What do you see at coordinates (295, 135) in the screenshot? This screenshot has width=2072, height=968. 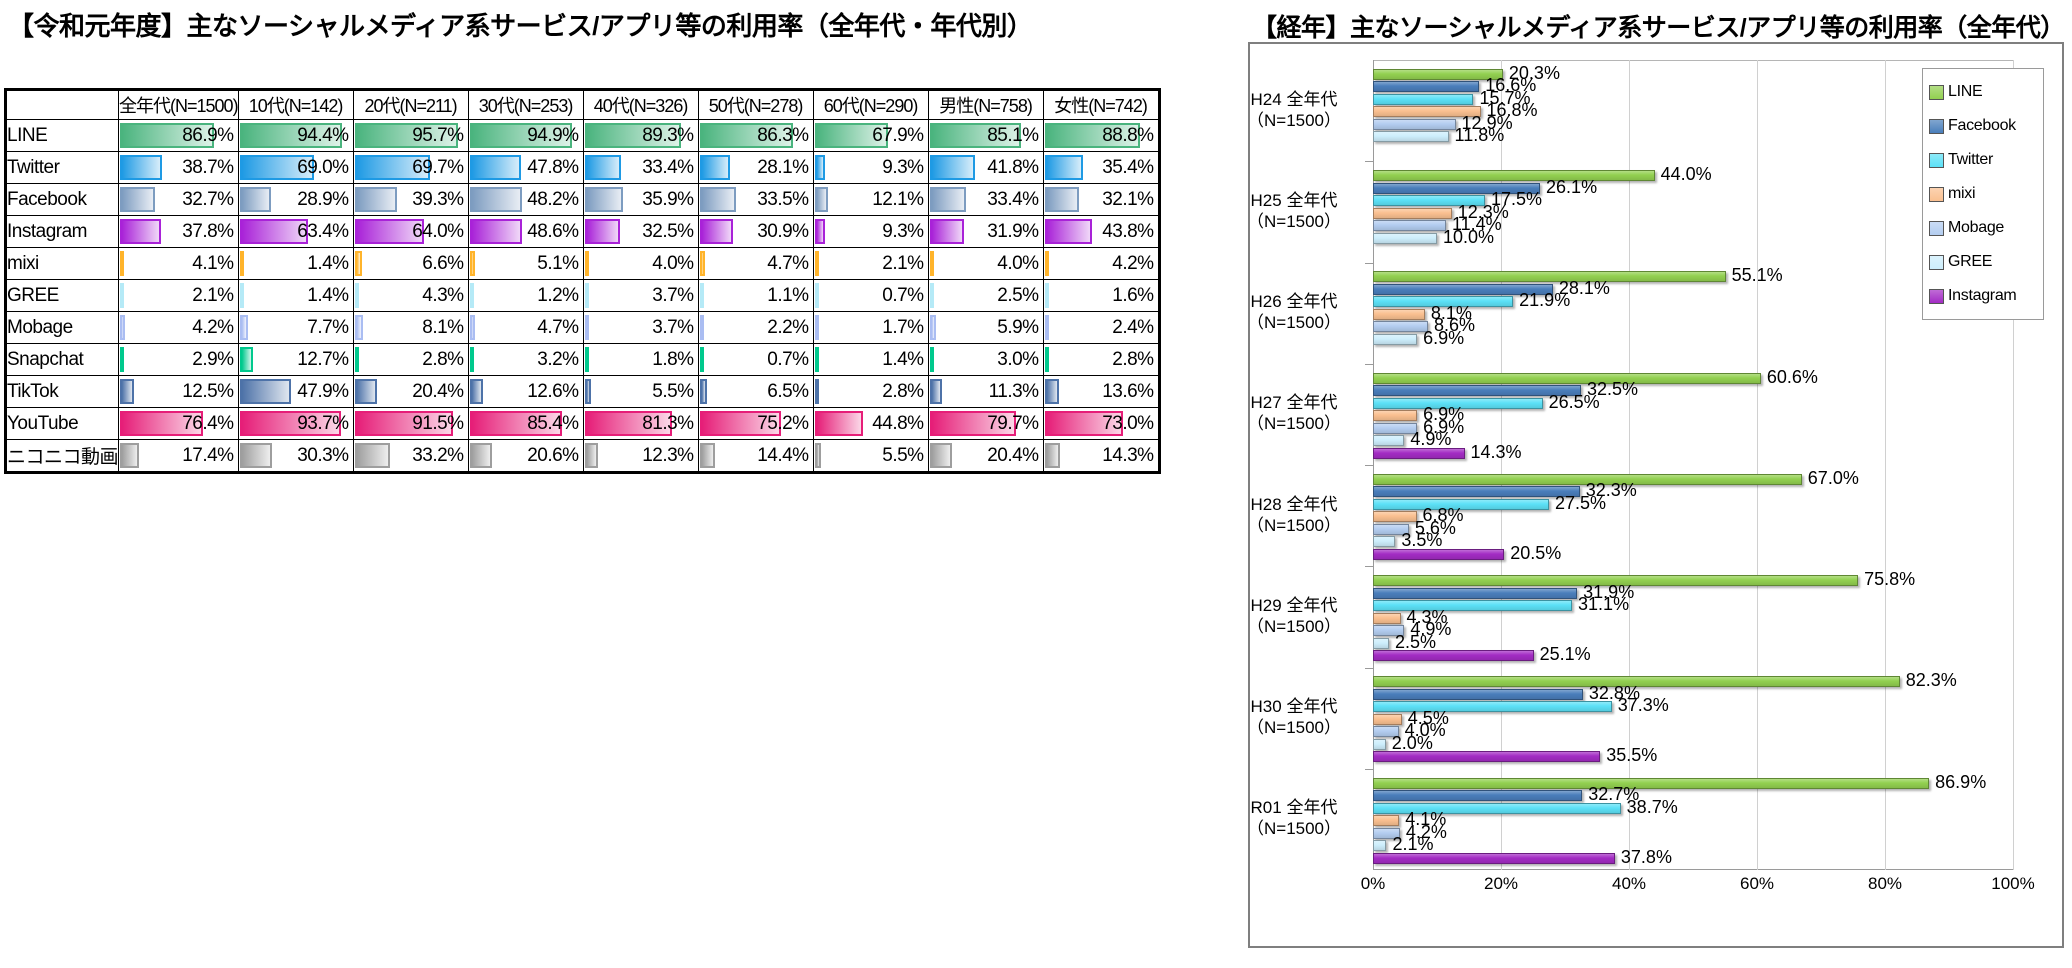 I see `table-cell: 94.4%` at bounding box center [295, 135].